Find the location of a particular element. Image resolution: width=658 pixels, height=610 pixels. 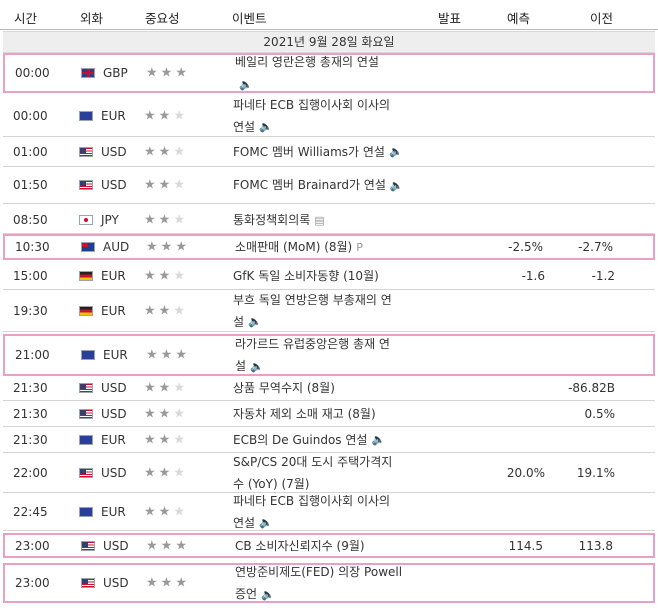

event-name: CB 소비자신뢰지수 (9월) is located at coordinates (325, 546).